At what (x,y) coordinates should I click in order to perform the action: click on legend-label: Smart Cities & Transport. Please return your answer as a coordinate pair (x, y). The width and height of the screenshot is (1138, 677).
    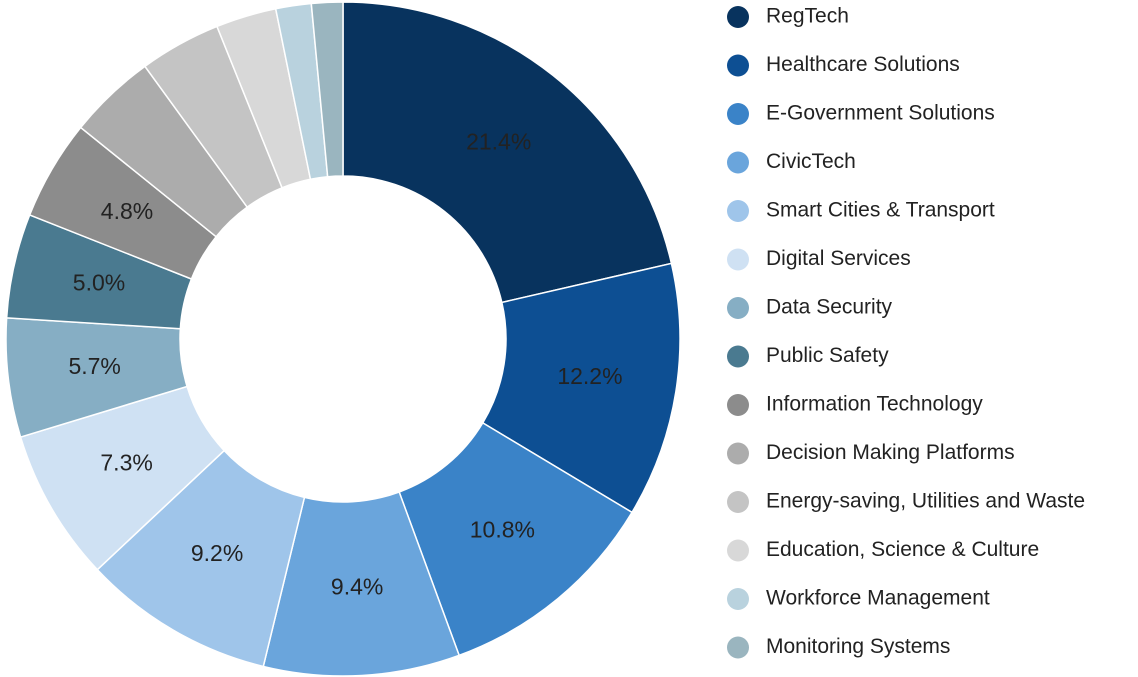
    Looking at the image, I should click on (880, 210).